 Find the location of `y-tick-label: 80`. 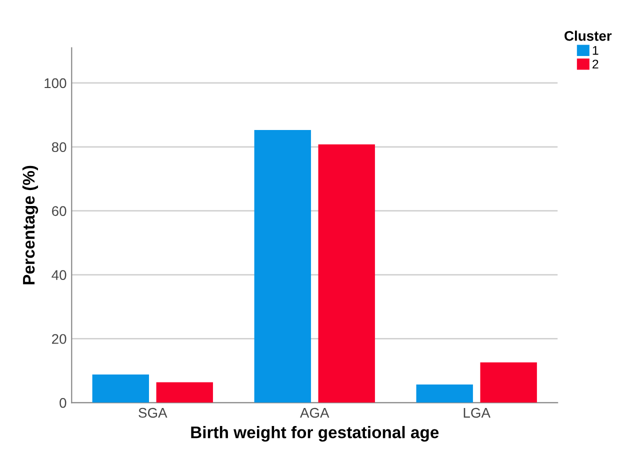

y-tick-label: 80 is located at coordinates (59, 147).